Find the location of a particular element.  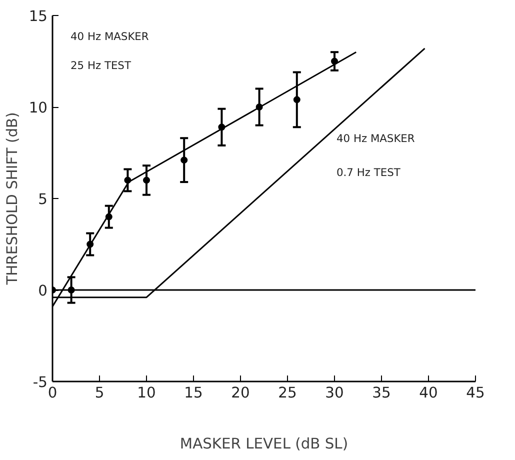

y-axis-title: THRESHOLD SHIFT (dB) is located at coordinates (12, 199).